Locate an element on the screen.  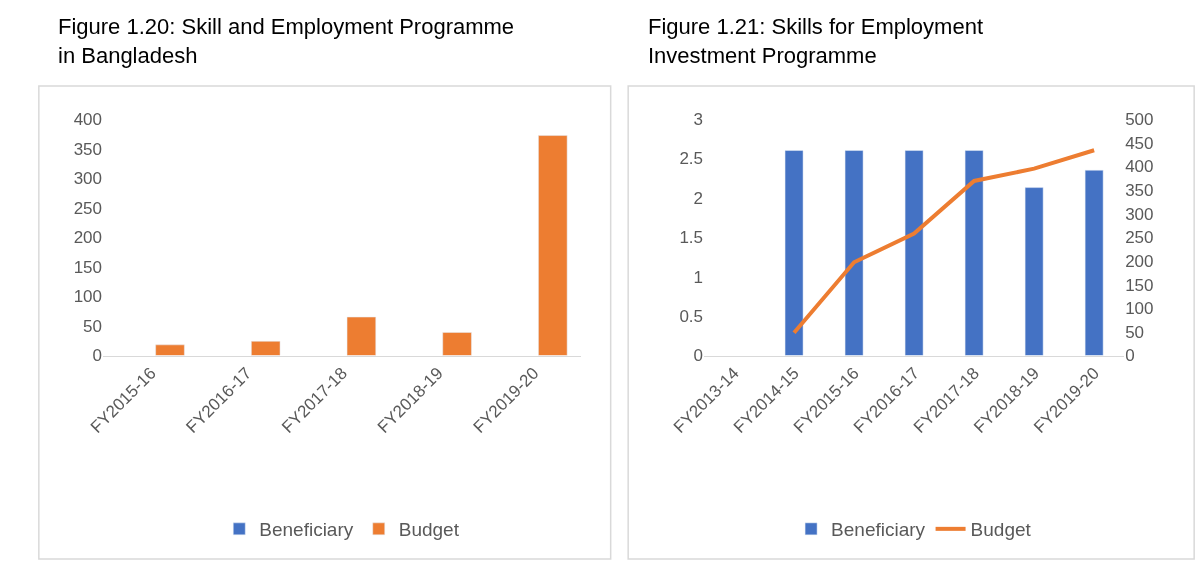
y-tick-label: 0.5 is located at coordinates (691, 317).